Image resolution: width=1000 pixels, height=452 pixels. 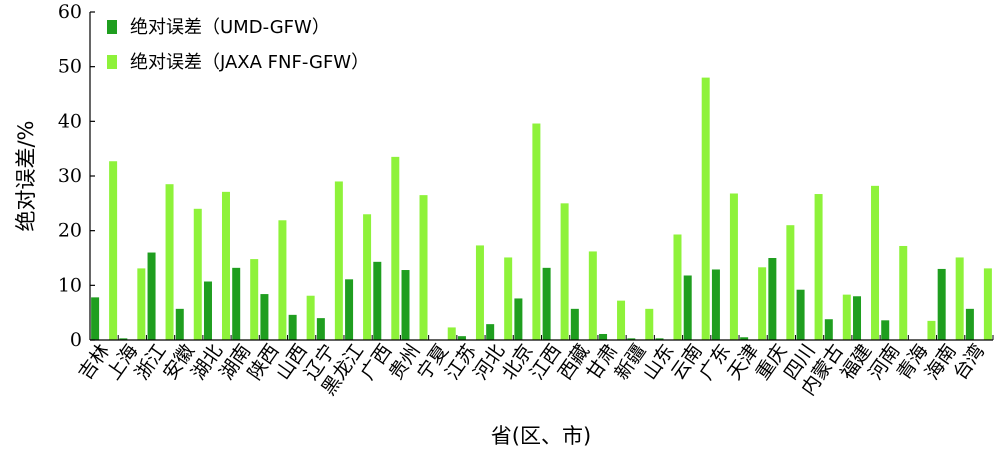 I want to click on y-tick-label: 40, so click(x=70, y=121).